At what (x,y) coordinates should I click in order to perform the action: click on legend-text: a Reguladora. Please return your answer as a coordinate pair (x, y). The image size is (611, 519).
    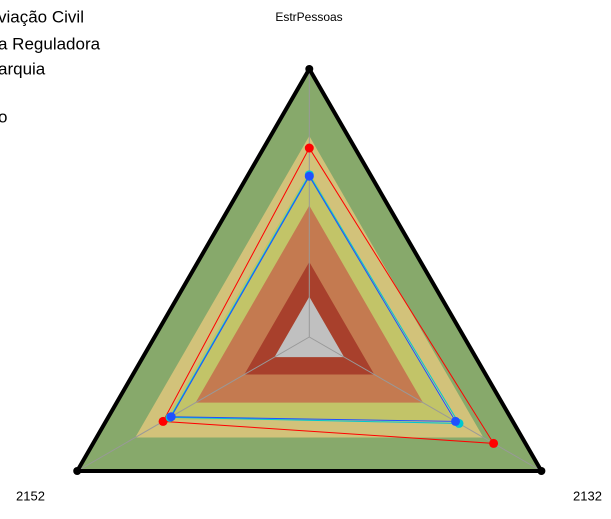
    Looking at the image, I should click on (50, 43).